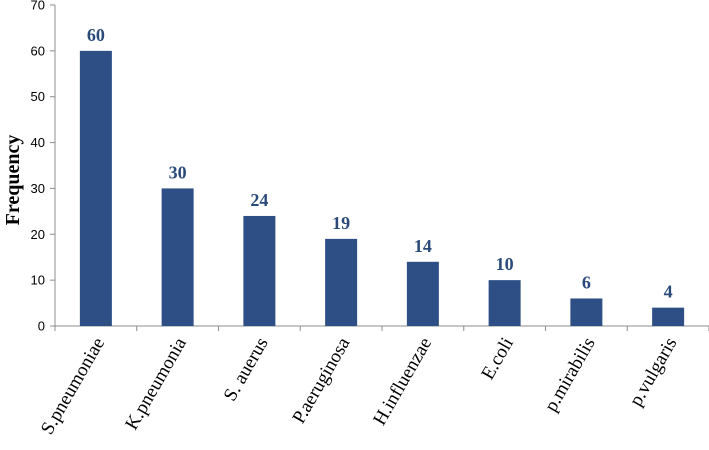 The width and height of the screenshot is (709, 450). I want to click on y-tick-label: 60, so click(38, 50).